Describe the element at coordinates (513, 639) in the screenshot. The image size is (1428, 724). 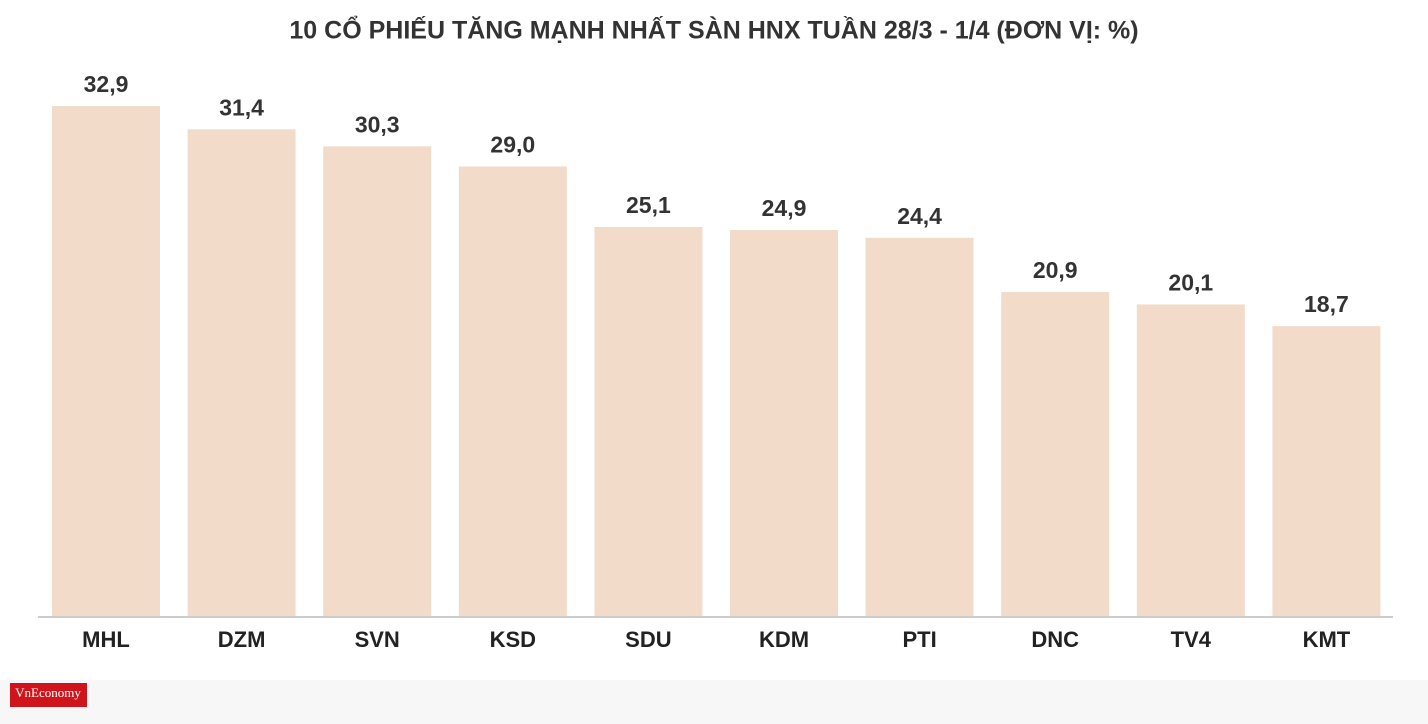
I see `x-tick-label: KSD` at that location.